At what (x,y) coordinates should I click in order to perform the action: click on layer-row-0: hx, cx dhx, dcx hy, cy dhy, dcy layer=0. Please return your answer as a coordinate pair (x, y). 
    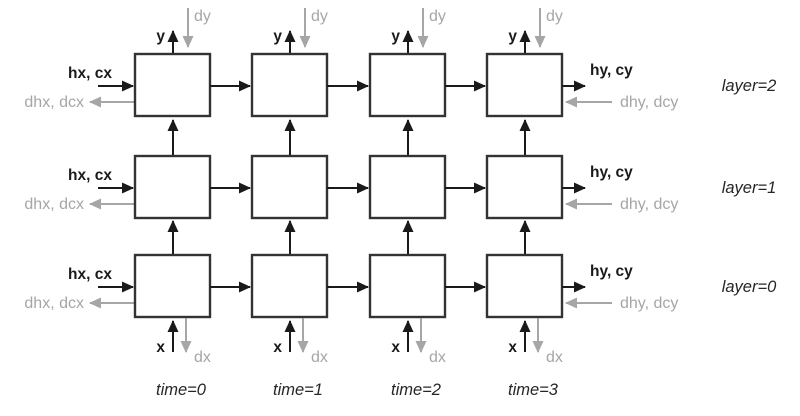
    Looking at the image, I should click on (400, 286).